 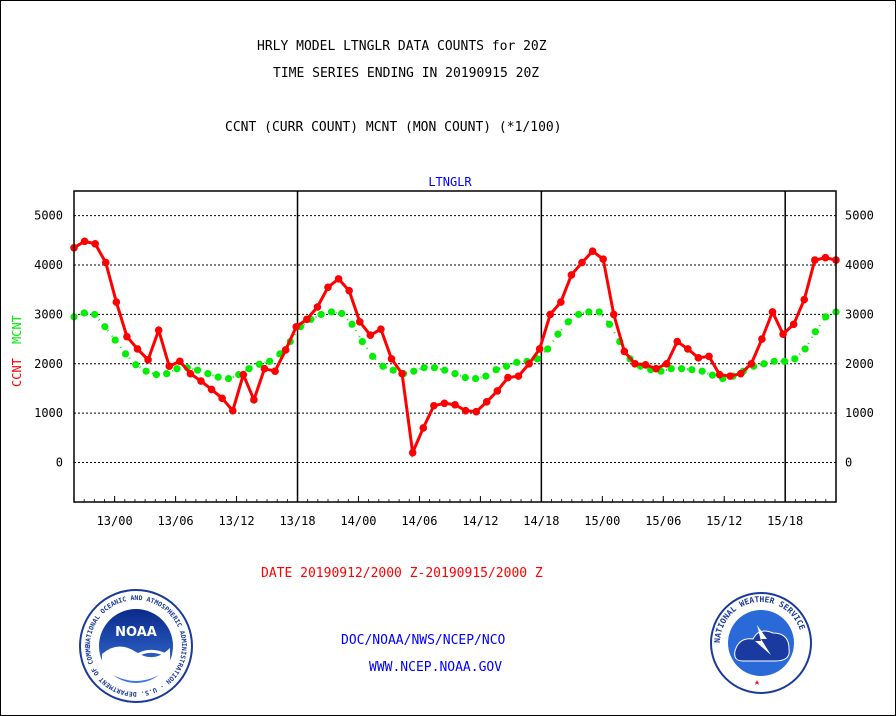 What do you see at coordinates (423, 640) in the screenshot?
I see `org-line: DOC/NOAA/NWS/NCEP/NCO` at bounding box center [423, 640].